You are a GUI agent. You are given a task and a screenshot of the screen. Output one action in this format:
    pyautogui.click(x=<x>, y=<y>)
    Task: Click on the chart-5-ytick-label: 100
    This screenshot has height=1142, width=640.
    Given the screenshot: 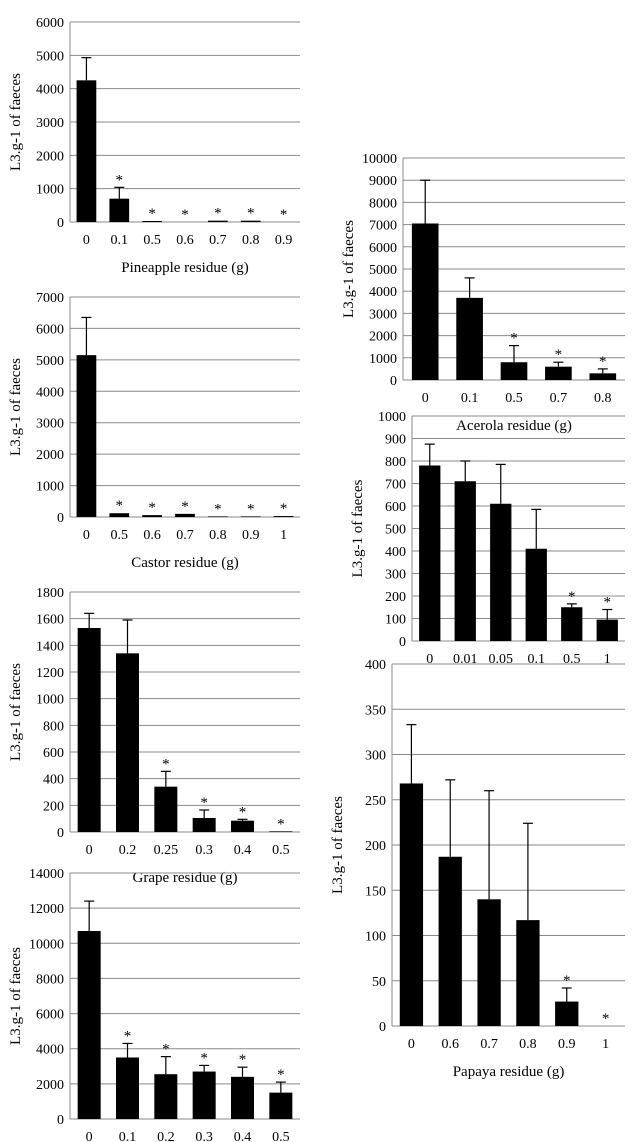 What is the action you would take?
    pyautogui.click(x=395, y=620)
    